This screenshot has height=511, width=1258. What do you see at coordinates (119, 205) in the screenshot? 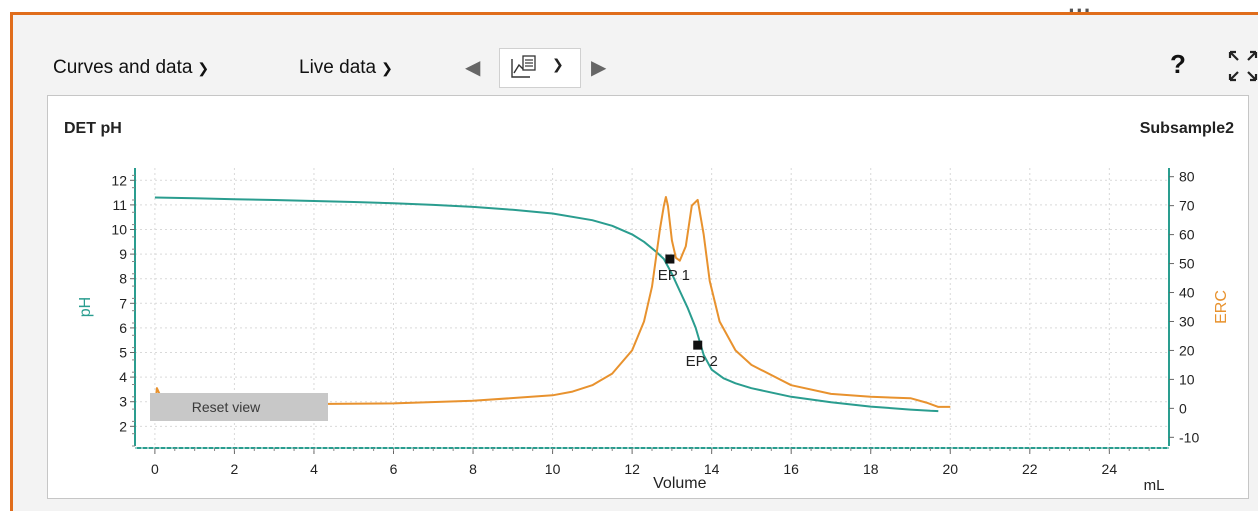
I see `left-tick-label: 11` at bounding box center [119, 205].